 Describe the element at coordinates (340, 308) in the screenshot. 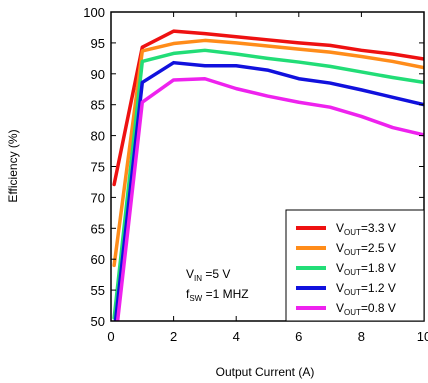

I see `legend-label-main-4: V` at that location.